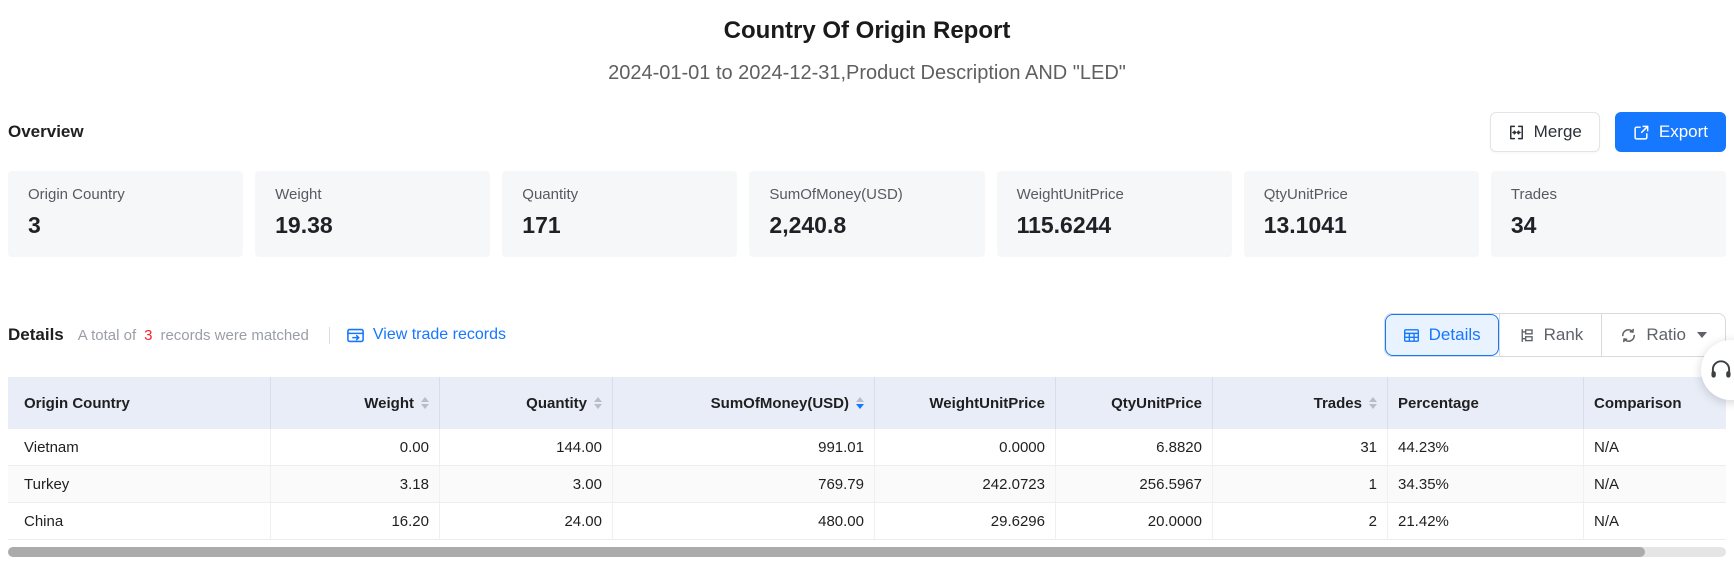 This screenshot has width=1734, height=585. I want to click on chevron-down-icon, so click(1702, 335).